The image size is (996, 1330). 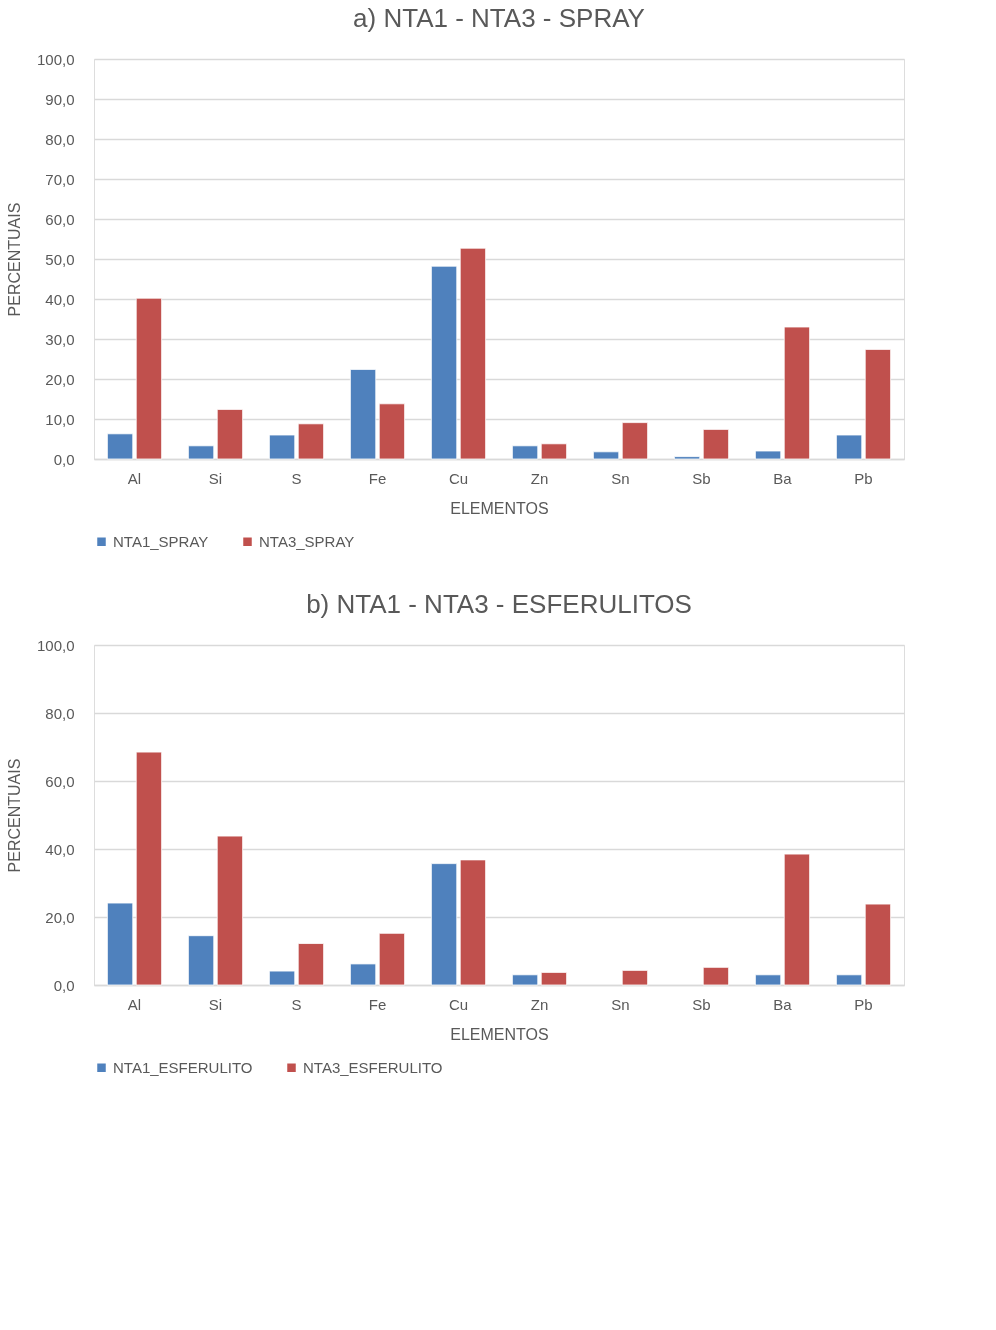 I want to click on legend-label: NTA3_SPRAY, so click(x=307, y=541).